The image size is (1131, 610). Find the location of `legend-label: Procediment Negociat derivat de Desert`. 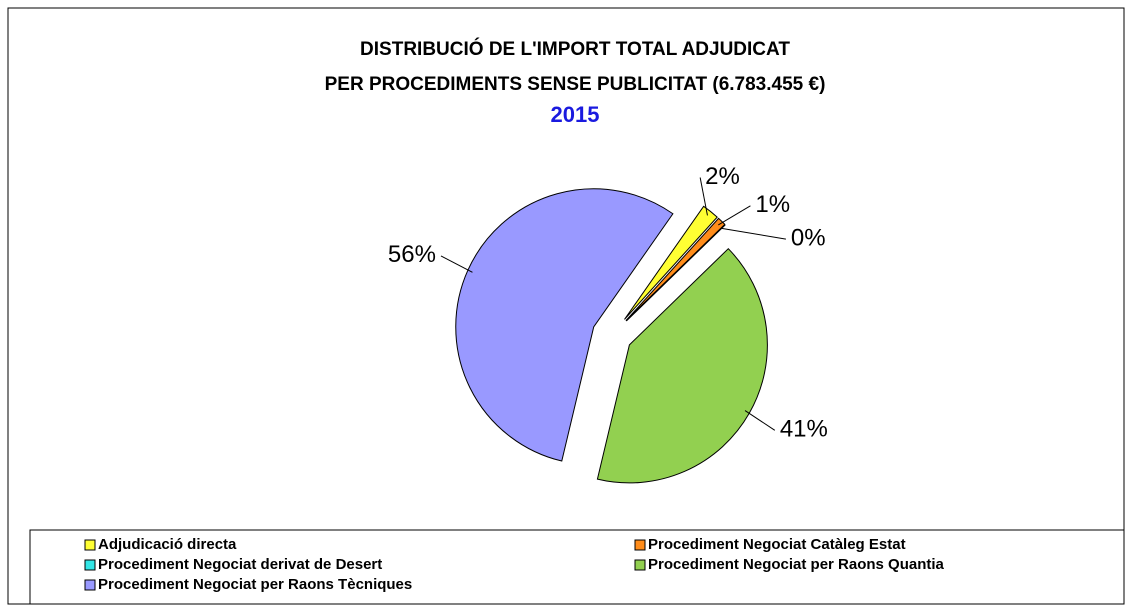

legend-label: Procediment Negociat derivat de Desert is located at coordinates (240, 564).